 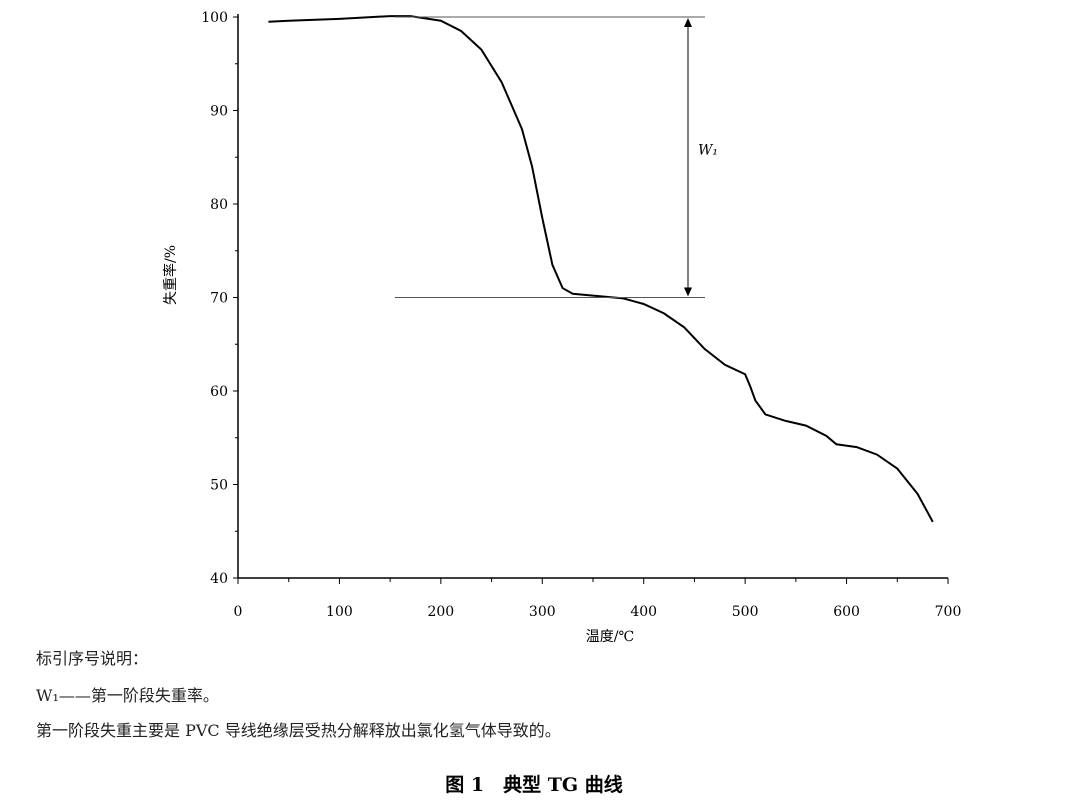 What do you see at coordinates (219, 112) in the screenshot?
I see `y-tick-label: 90` at bounding box center [219, 112].